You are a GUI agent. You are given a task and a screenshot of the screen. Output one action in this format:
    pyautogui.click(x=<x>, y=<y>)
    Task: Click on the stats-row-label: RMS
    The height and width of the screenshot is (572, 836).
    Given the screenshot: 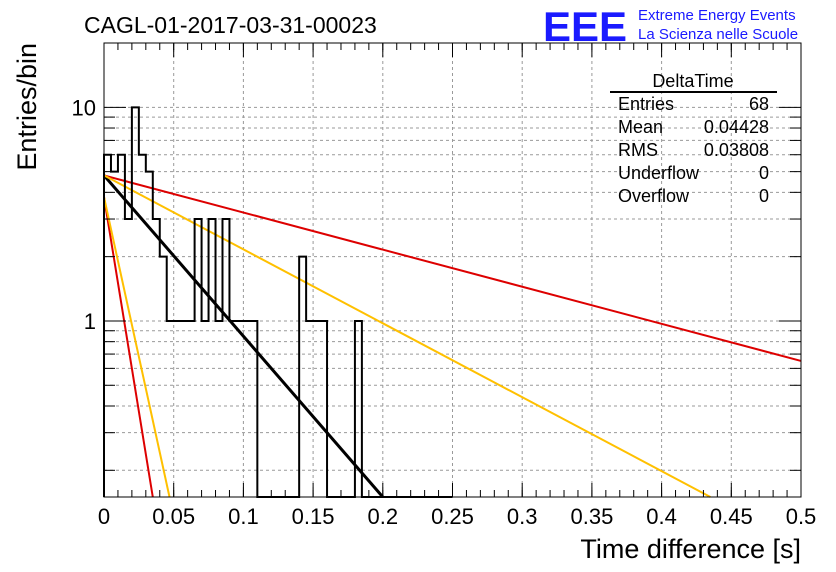 What is the action you would take?
    pyautogui.click(x=638, y=150)
    